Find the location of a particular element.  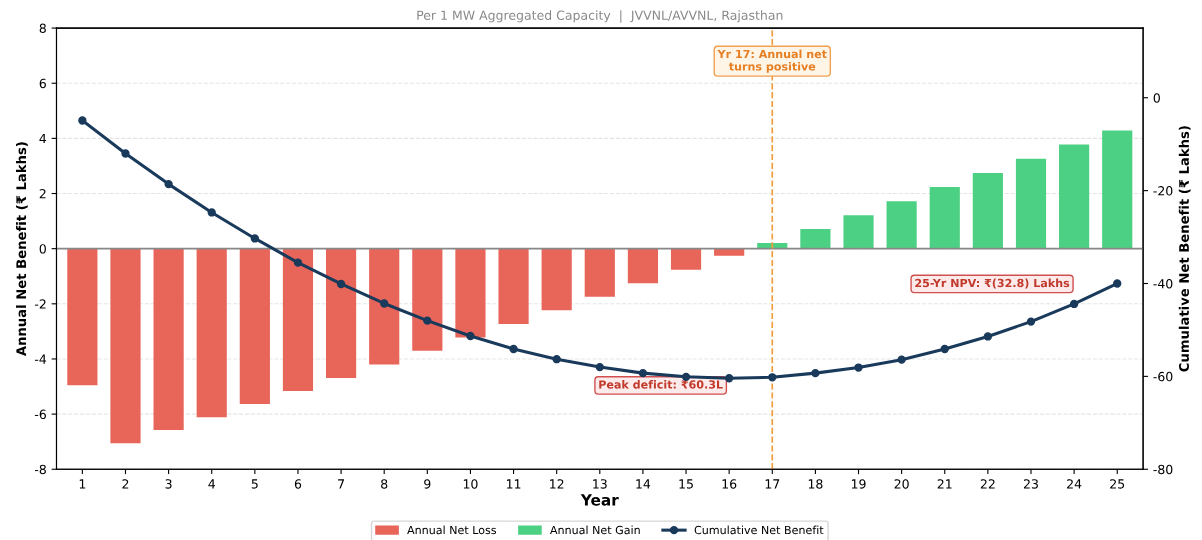

x-tick-label: 17 is located at coordinates (772, 484).